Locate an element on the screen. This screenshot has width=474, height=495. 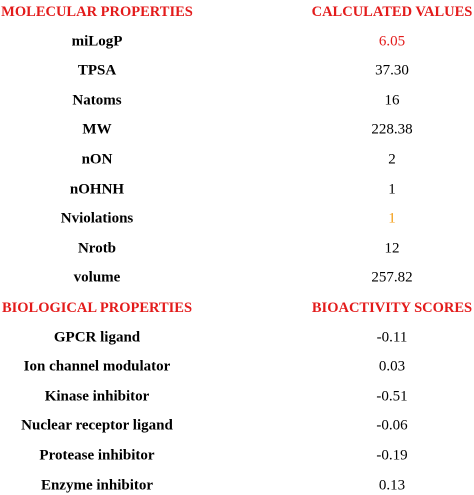
property-value: 228.38 is located at coordinates (392, 129).